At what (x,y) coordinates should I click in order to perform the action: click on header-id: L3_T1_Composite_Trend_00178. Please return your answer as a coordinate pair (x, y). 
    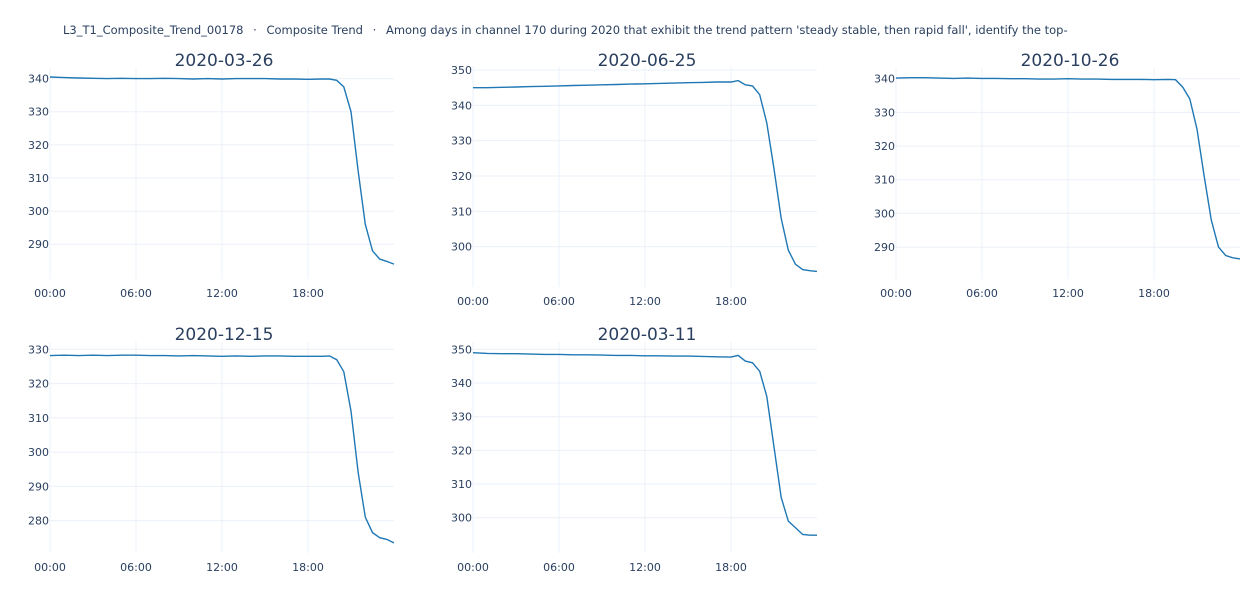
    Looking at the image, I should click on (153, 30).